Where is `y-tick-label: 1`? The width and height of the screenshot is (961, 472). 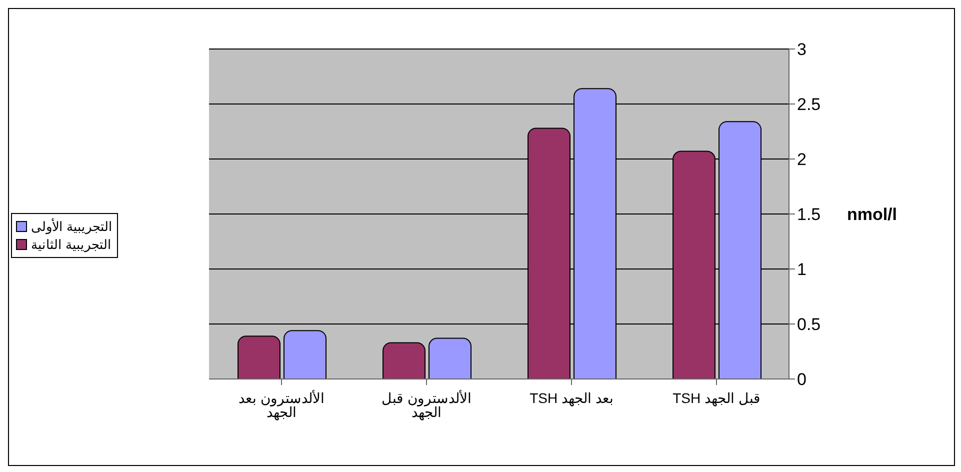
y-tick-label: 1 is located at coordinates (801, 270).